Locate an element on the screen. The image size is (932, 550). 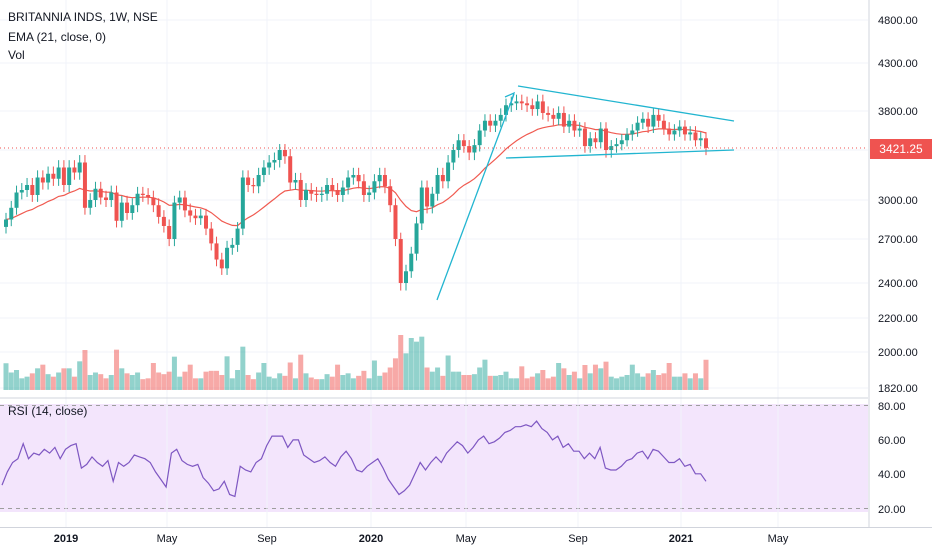
rsi-tick-label: 20.00 is located at coordinates (892, 510).